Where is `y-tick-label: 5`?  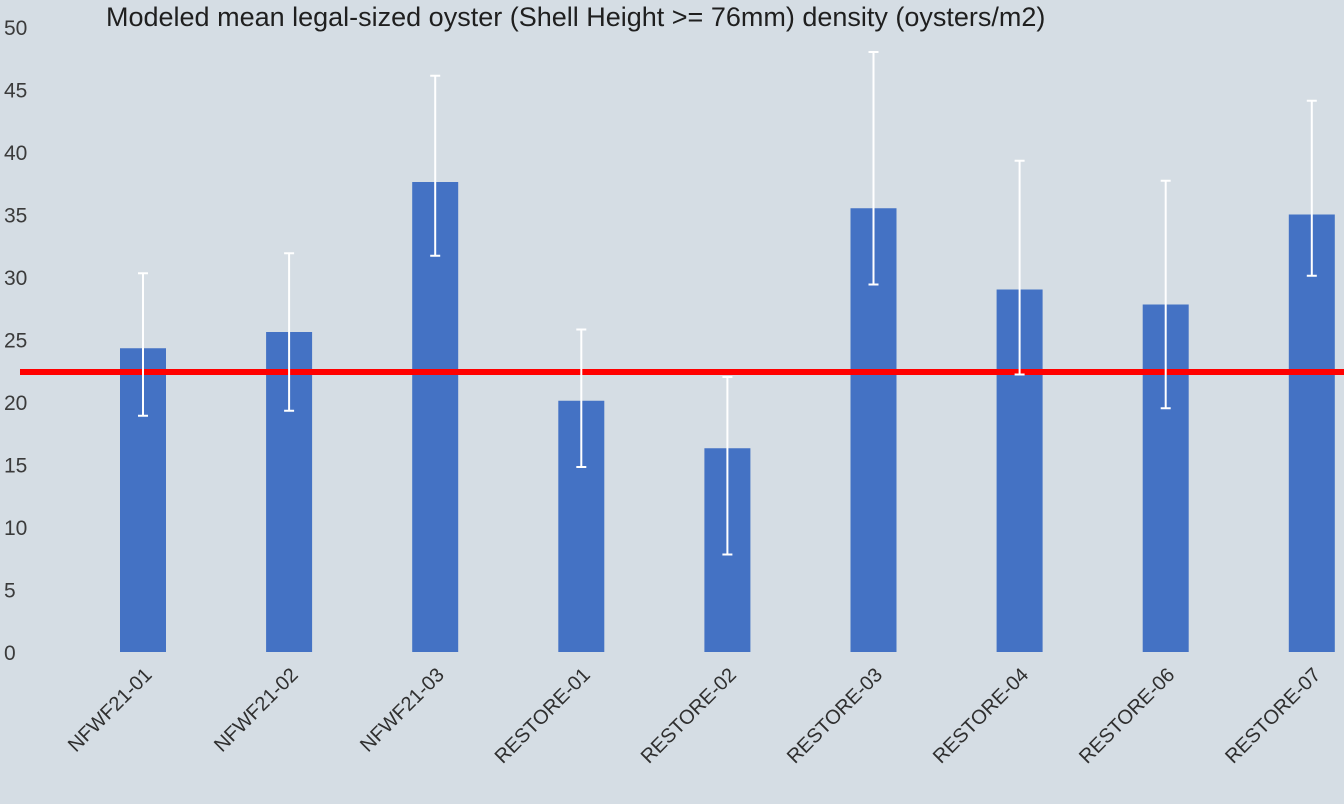
y-tick-label: 5 is located at coordinates (10, 591).